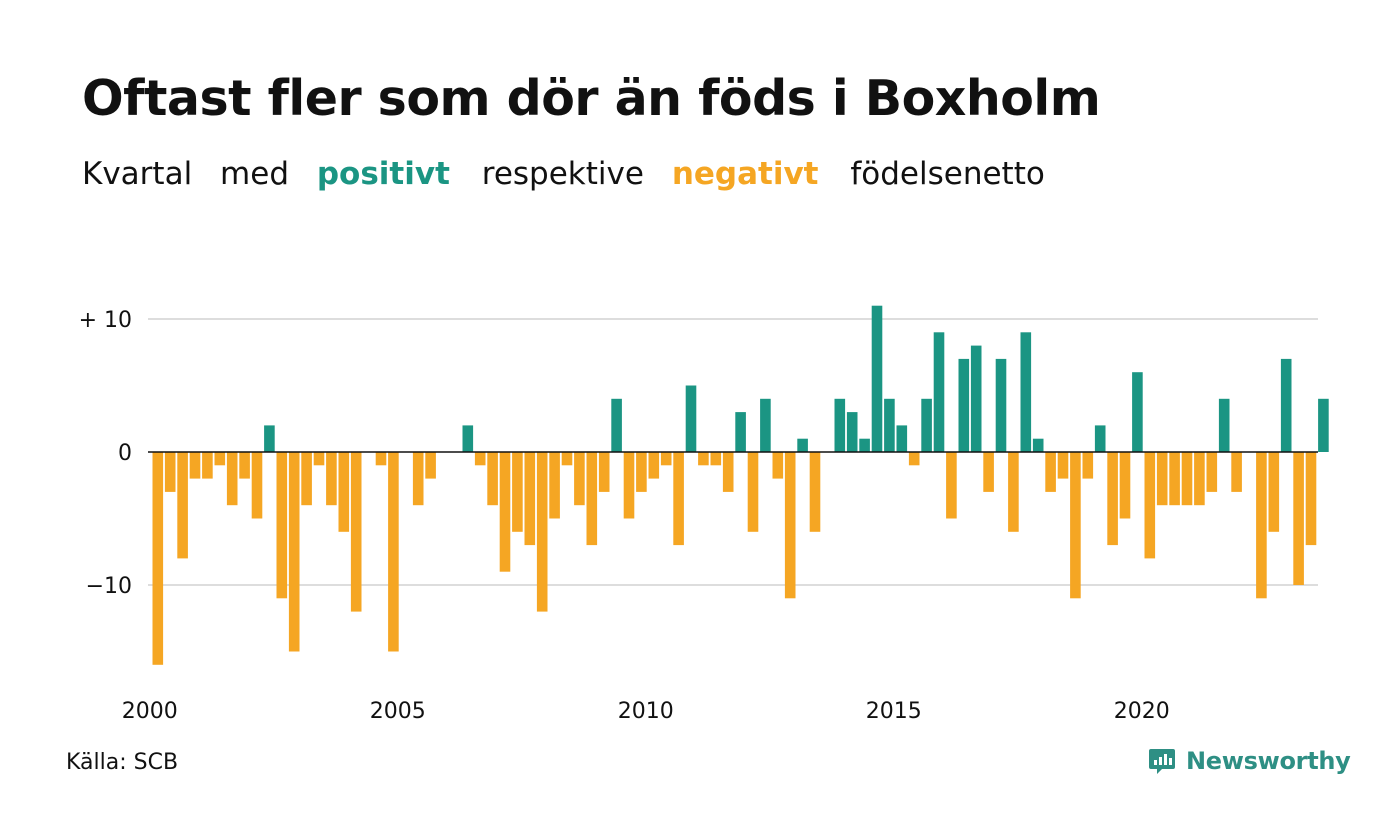  Describe the element at coordinates (646, 711) in the screenshot. I see `x-tick-label: 2010` at that location.